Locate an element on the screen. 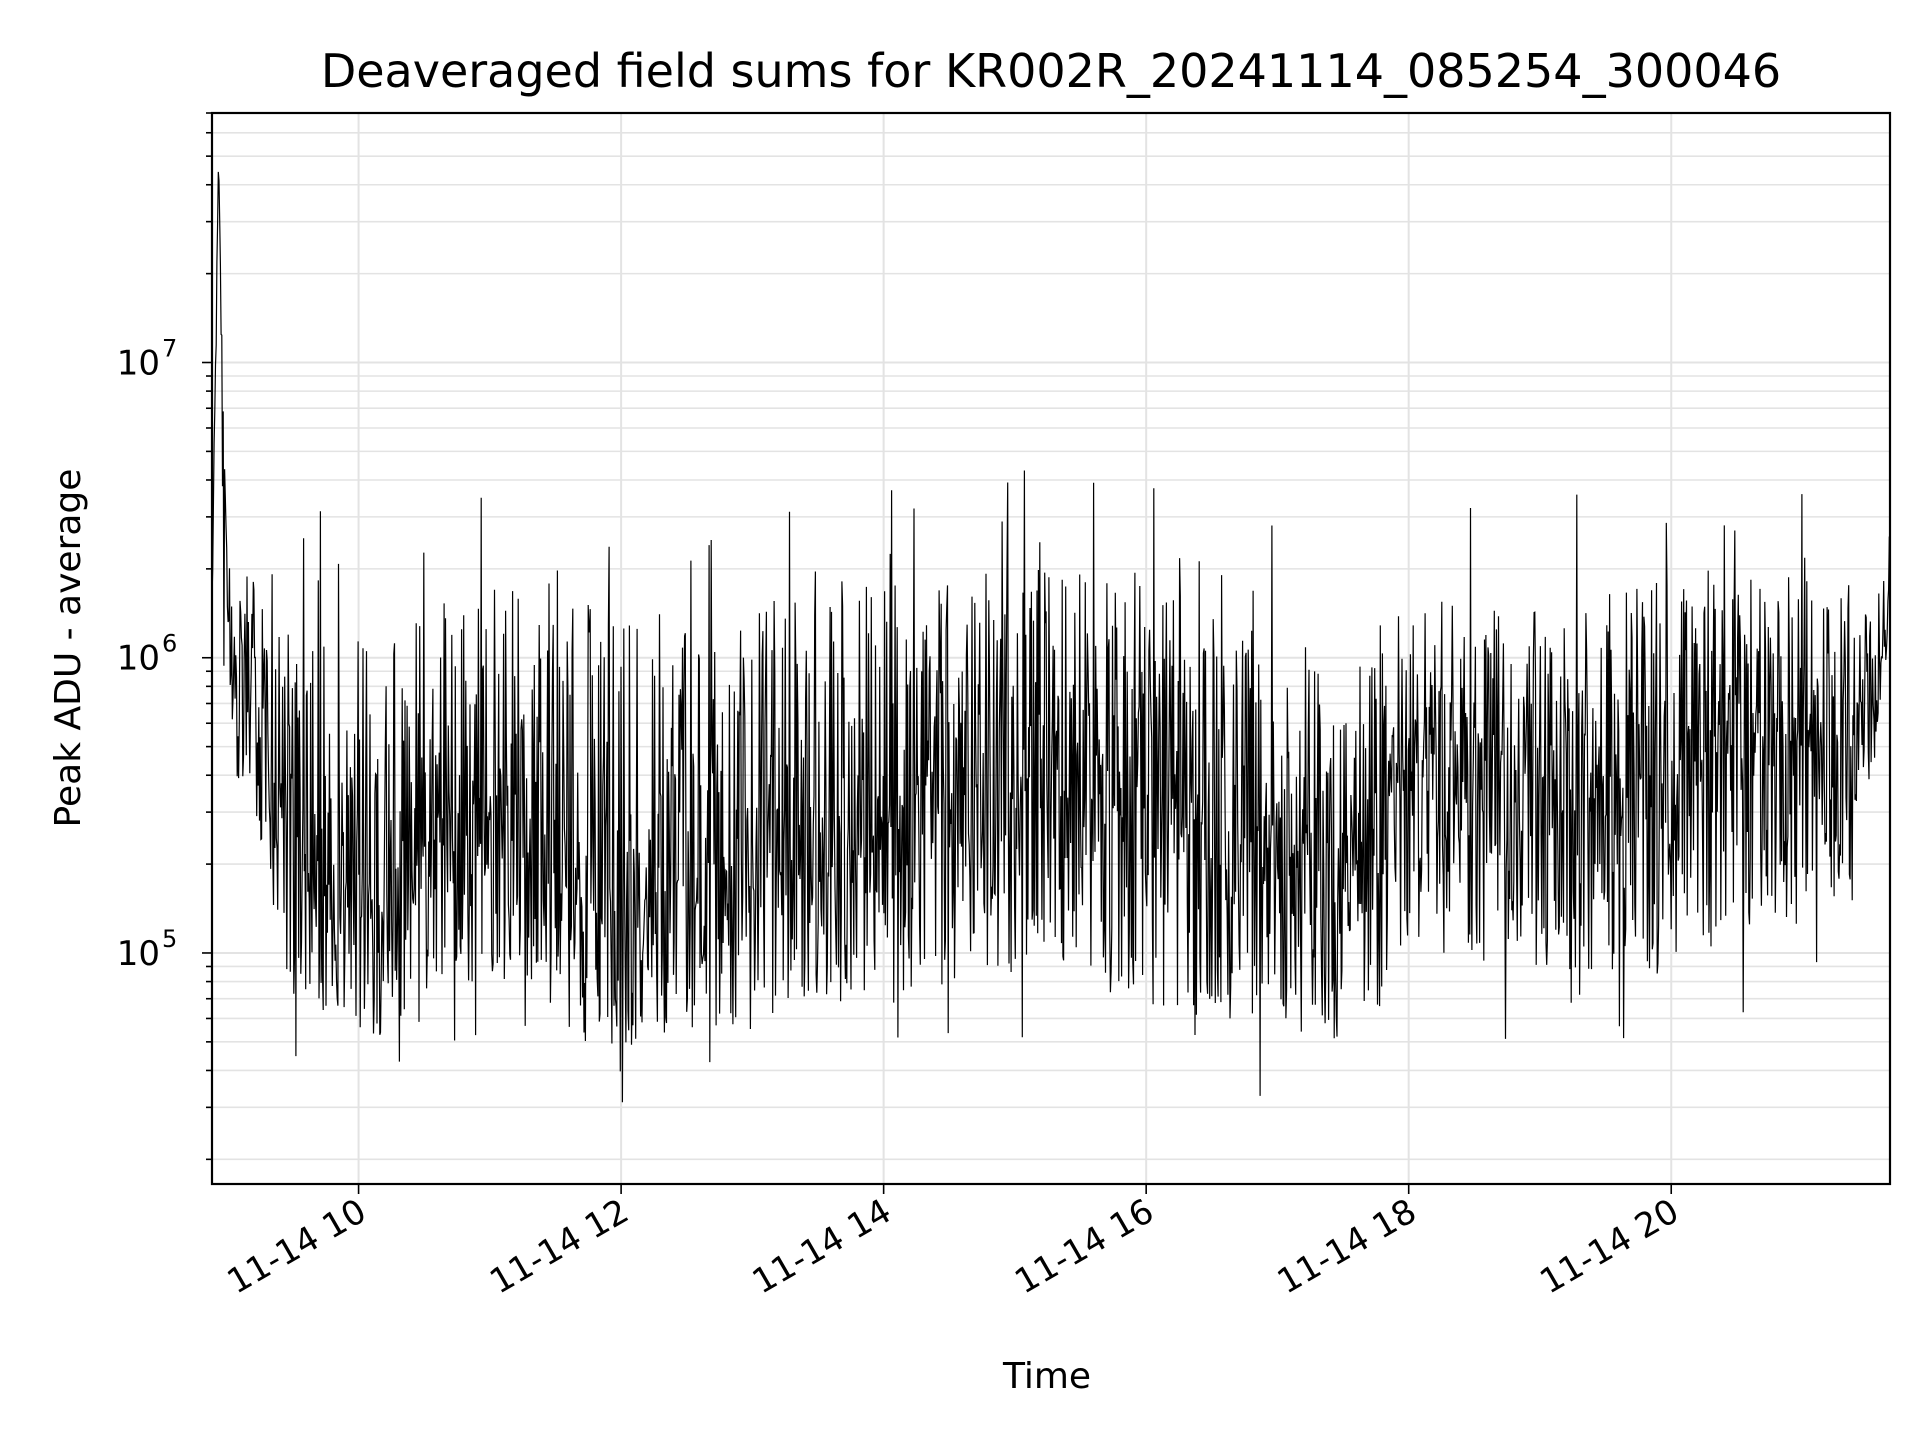  x-axis-label: Time is located at coordinates (1046, 1376).